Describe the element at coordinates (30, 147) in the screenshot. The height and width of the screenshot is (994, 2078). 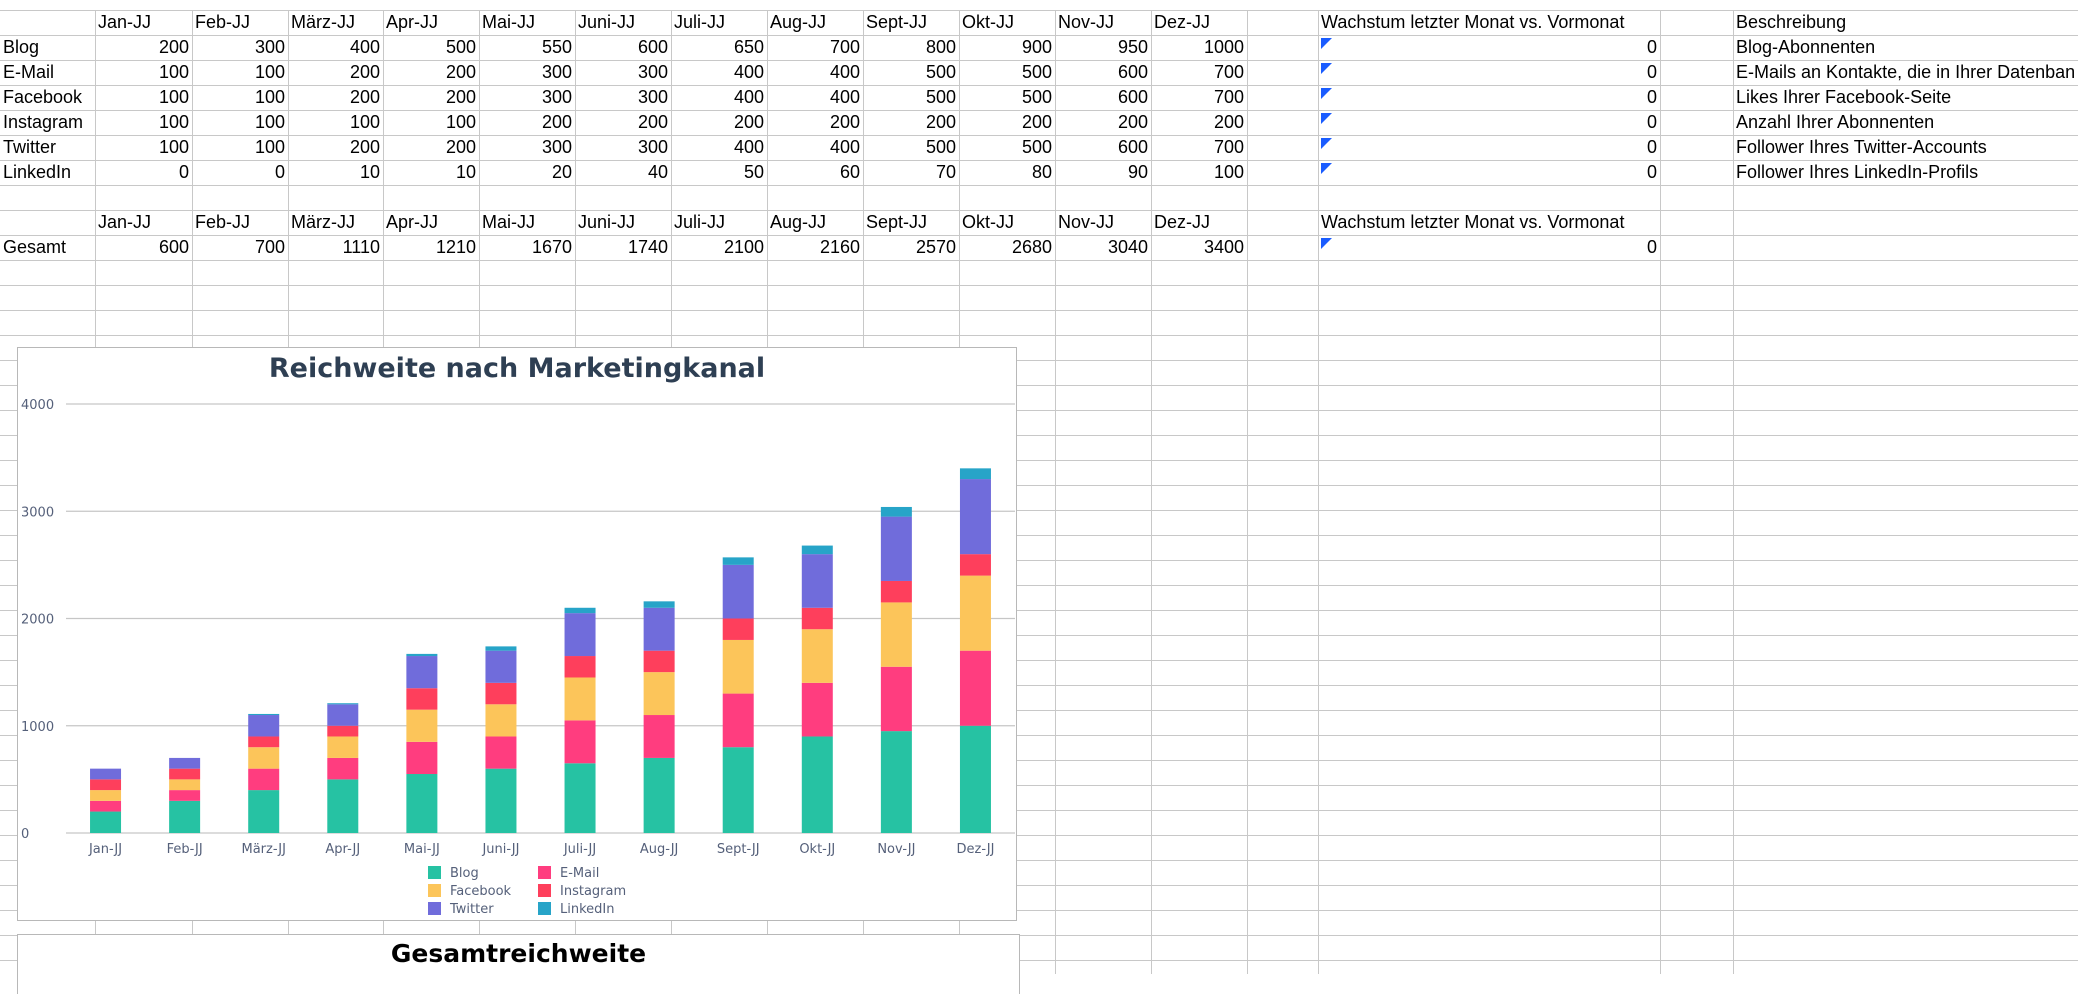
I see `row-label: Twitter` at that location.